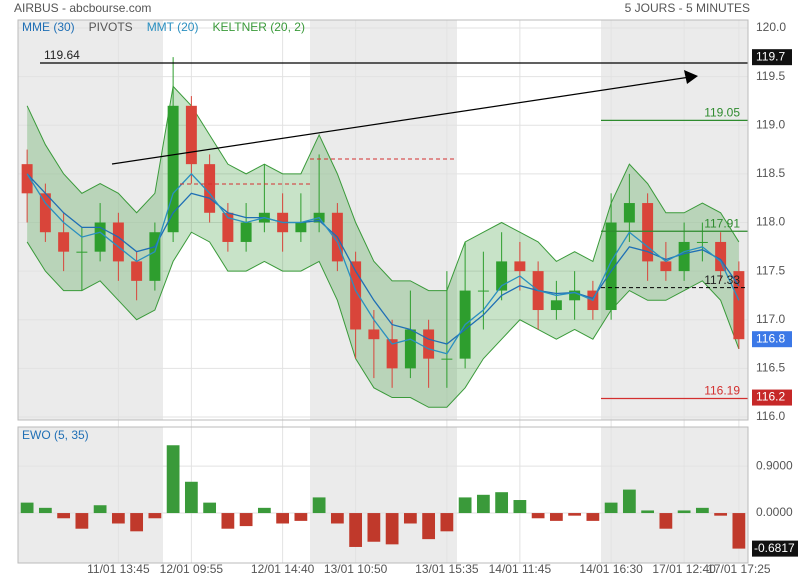 The image size is (800, 580). What do you see at coordinates (770, 368) in the screenshot?
I see `y-tick-label: 116.5` at bounding box center [770, 368].